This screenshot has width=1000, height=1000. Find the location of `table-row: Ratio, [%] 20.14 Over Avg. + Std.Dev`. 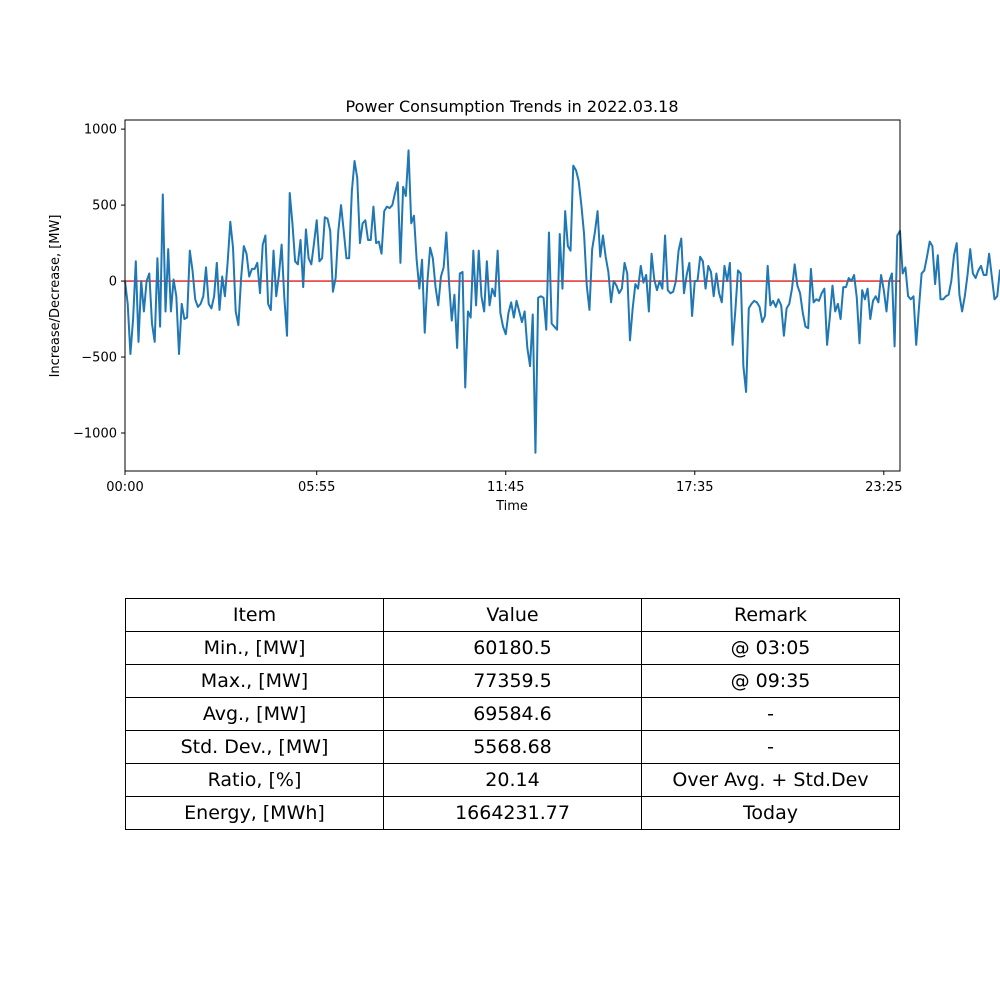

table-row: Ratio, [%] 20.14 Over Avg. + Std.Dev is located at coordinates (512, 780).